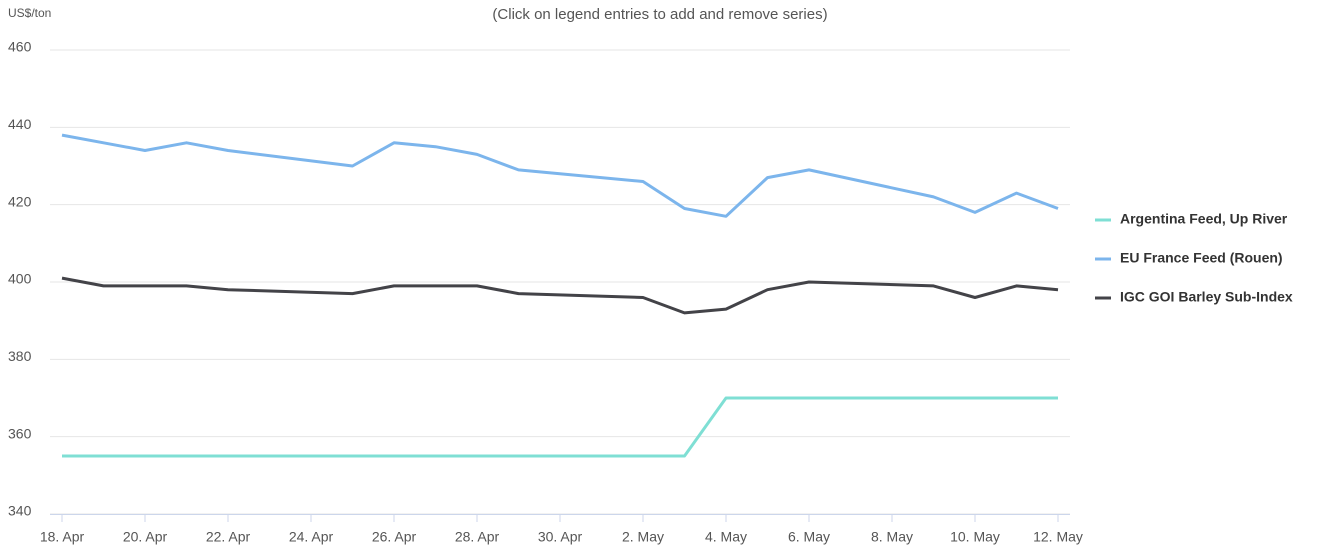 The image size is (1320, 550). I want to click on y-axis-label: US$/ton, so click(29, 13).